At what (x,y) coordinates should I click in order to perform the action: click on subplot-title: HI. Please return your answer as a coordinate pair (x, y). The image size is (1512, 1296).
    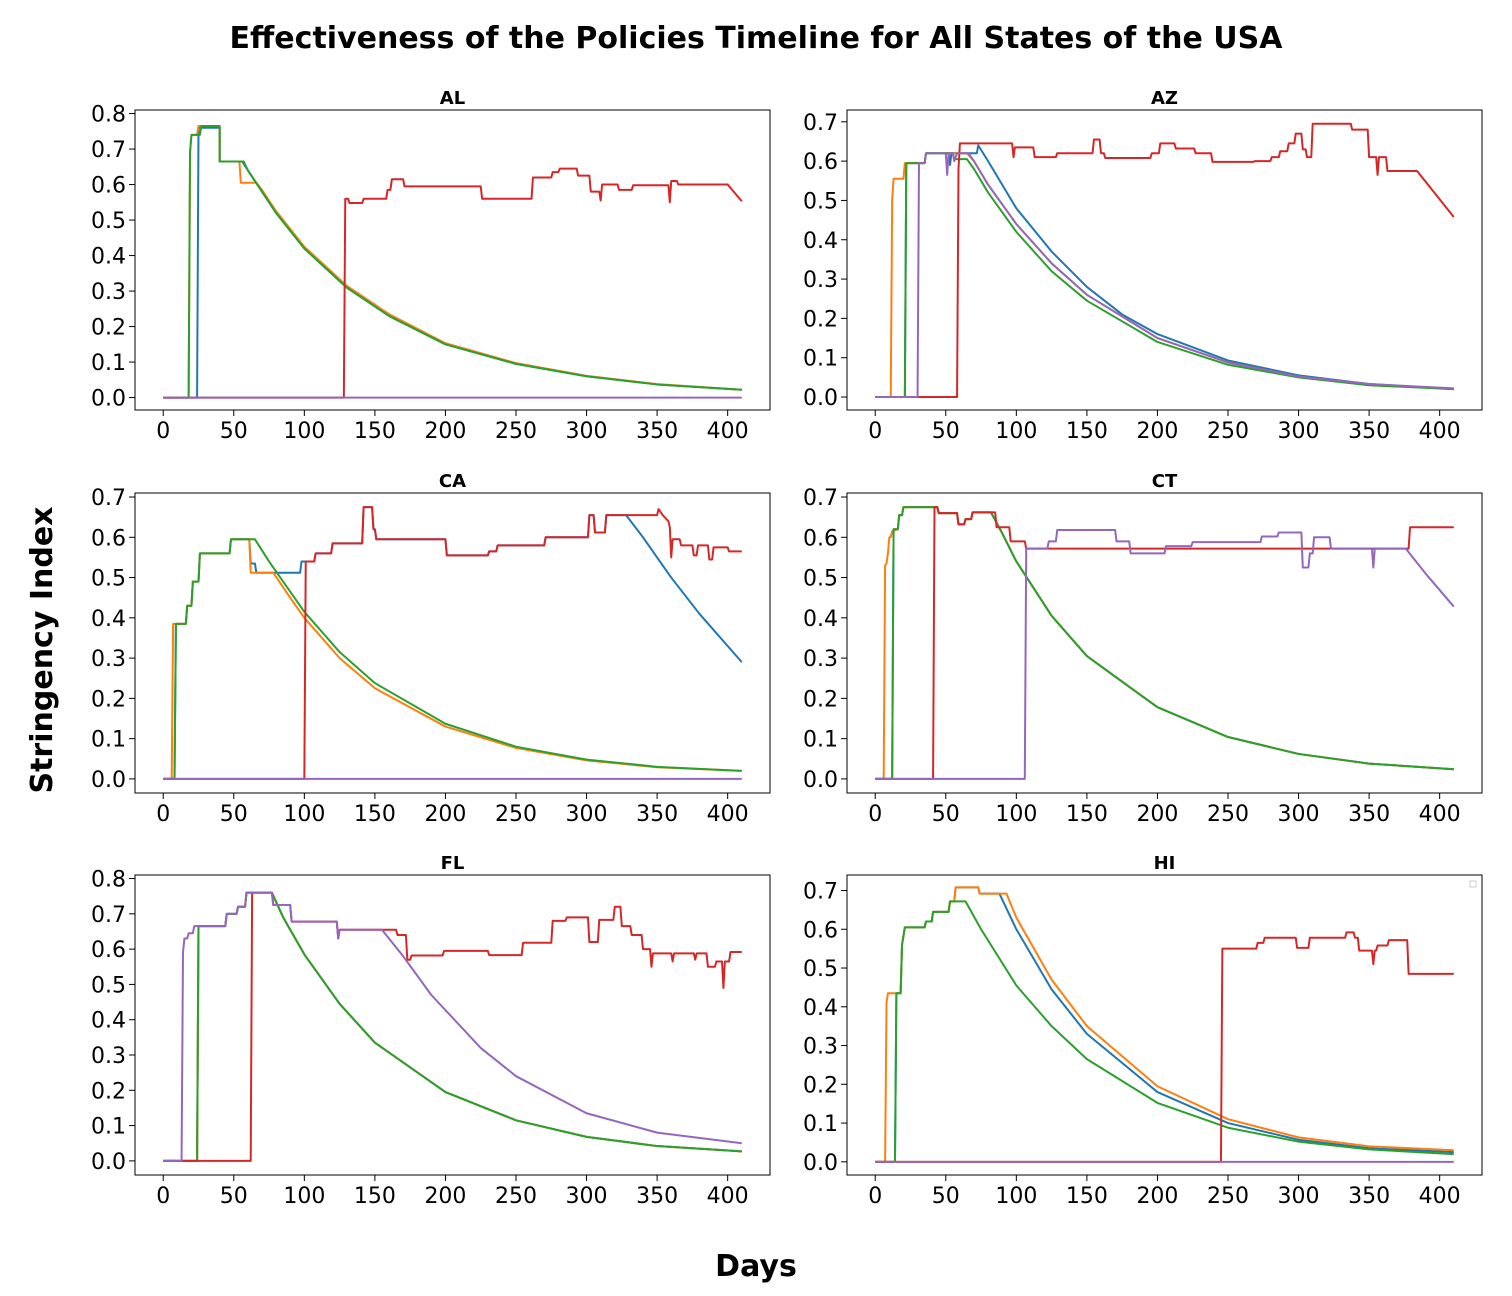
    Looking at the image, I should click on (1165, 863).